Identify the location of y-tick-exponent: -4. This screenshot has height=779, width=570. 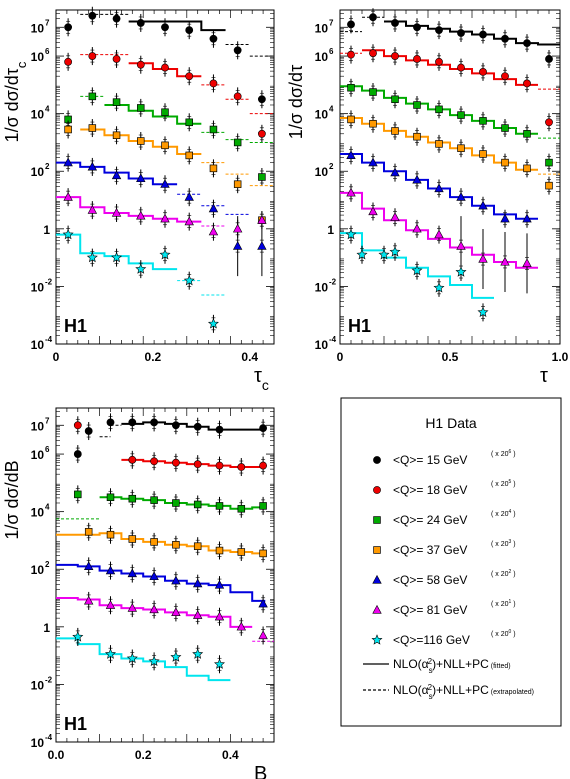
(49, 339).